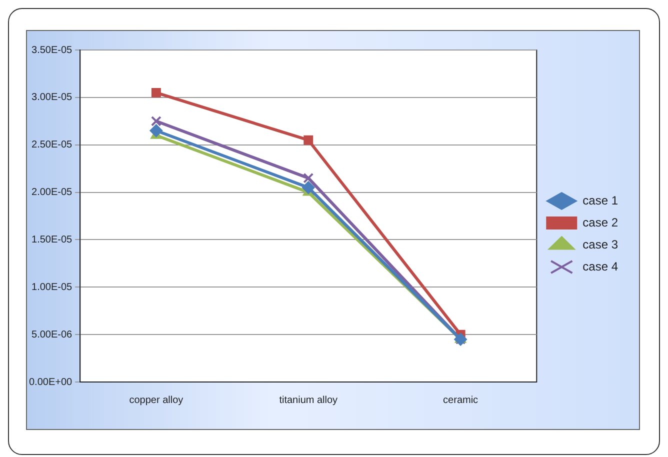 This screenshot has height=457, width=668. I want to click on y-tick-label: 5.00E-06, so click(52, 334).